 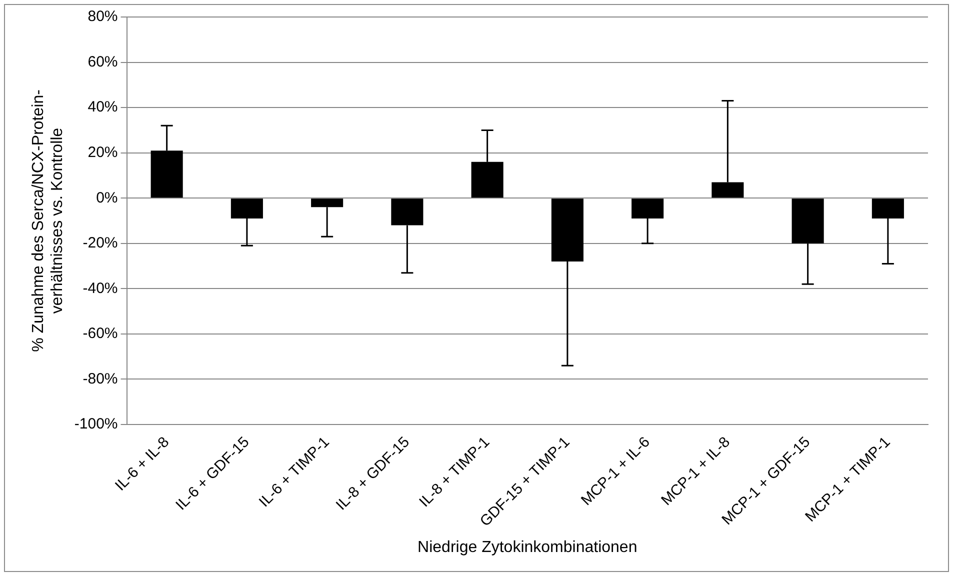 What do you see at coordinates (528, 547) in the screenshot?
I see `x-axis-title: Niedrige Zytokinkombinationen` at bounding box center [528, 547].